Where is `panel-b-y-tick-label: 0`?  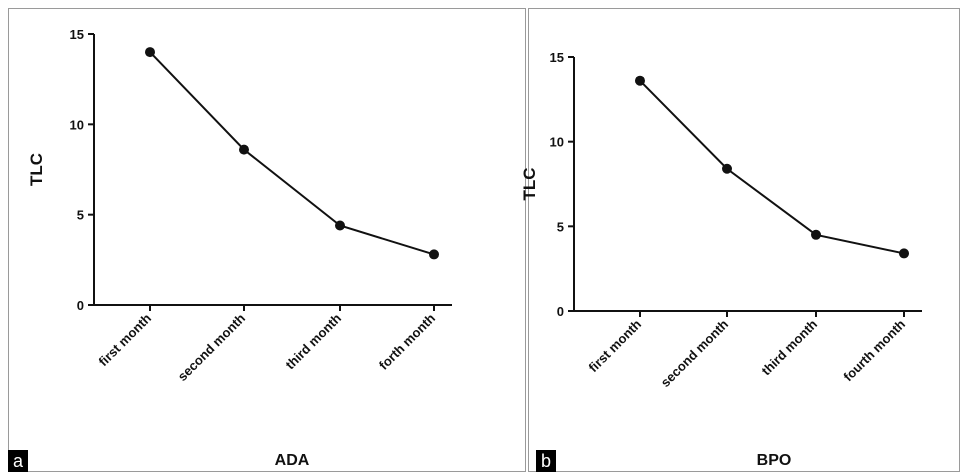
panel-b-y-tick-label: 0 is located at coordinates (560, 311).